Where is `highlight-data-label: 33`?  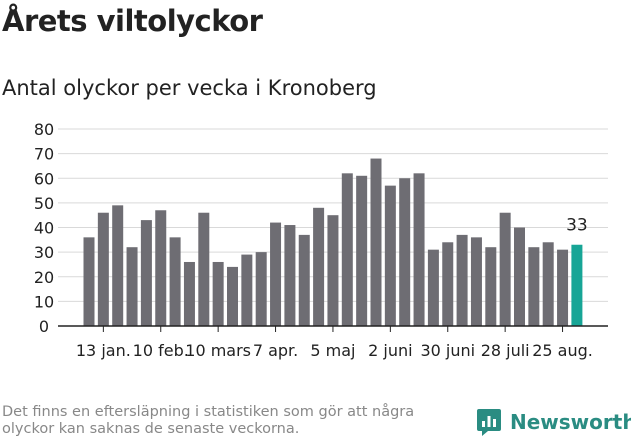 highlight-data-label: 33 is located at coordinates (577, 226).